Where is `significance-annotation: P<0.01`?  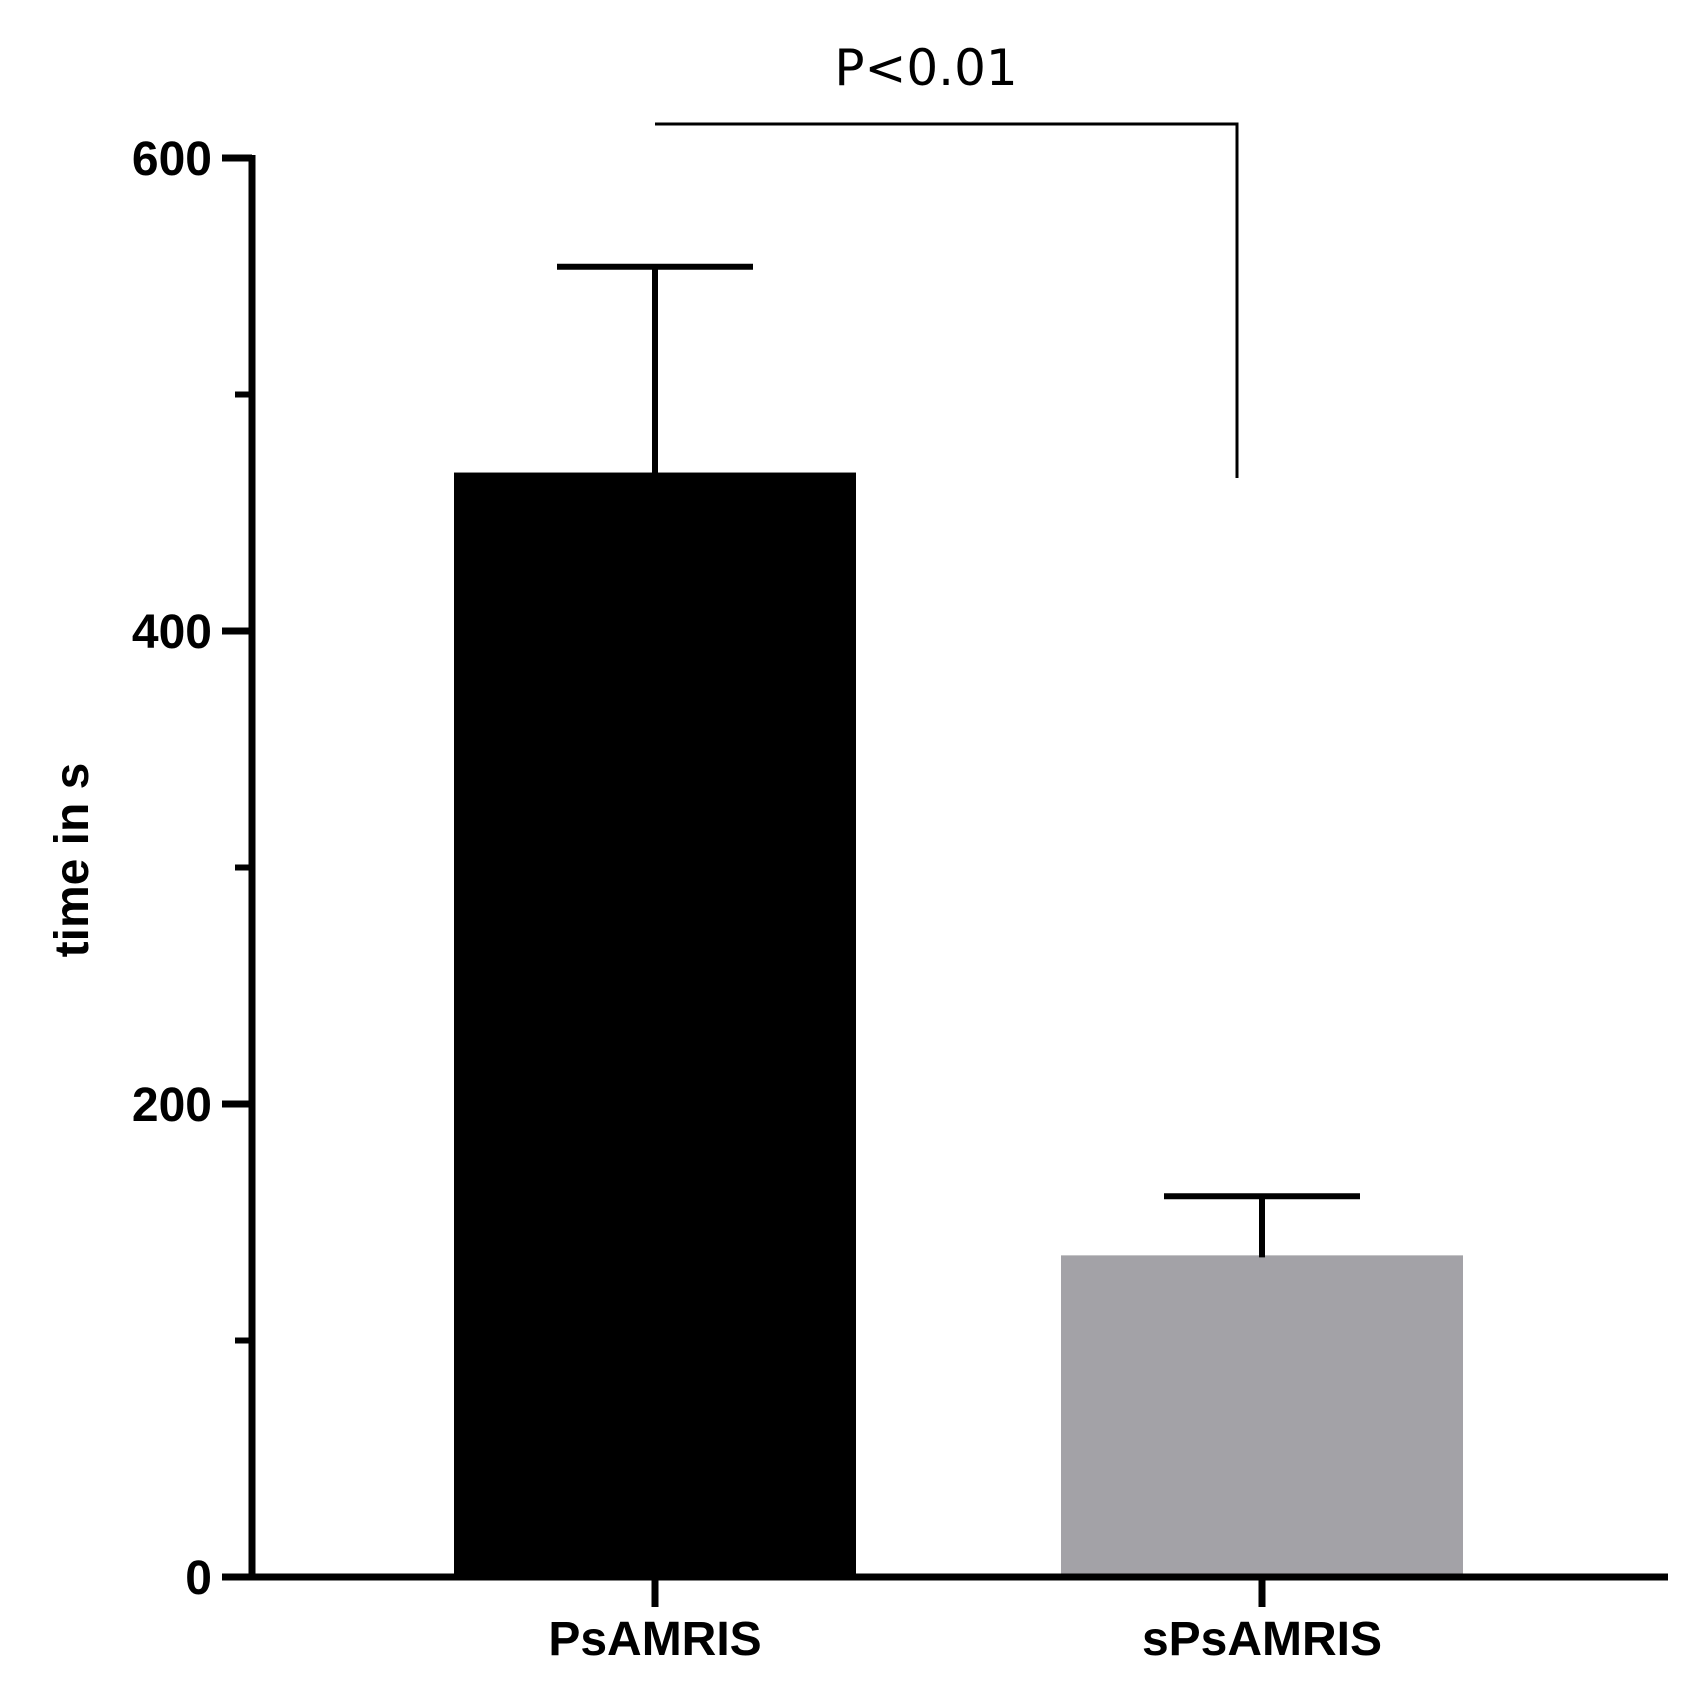 significance-annotation: P<0.01 is located at coordinates (947, 258).